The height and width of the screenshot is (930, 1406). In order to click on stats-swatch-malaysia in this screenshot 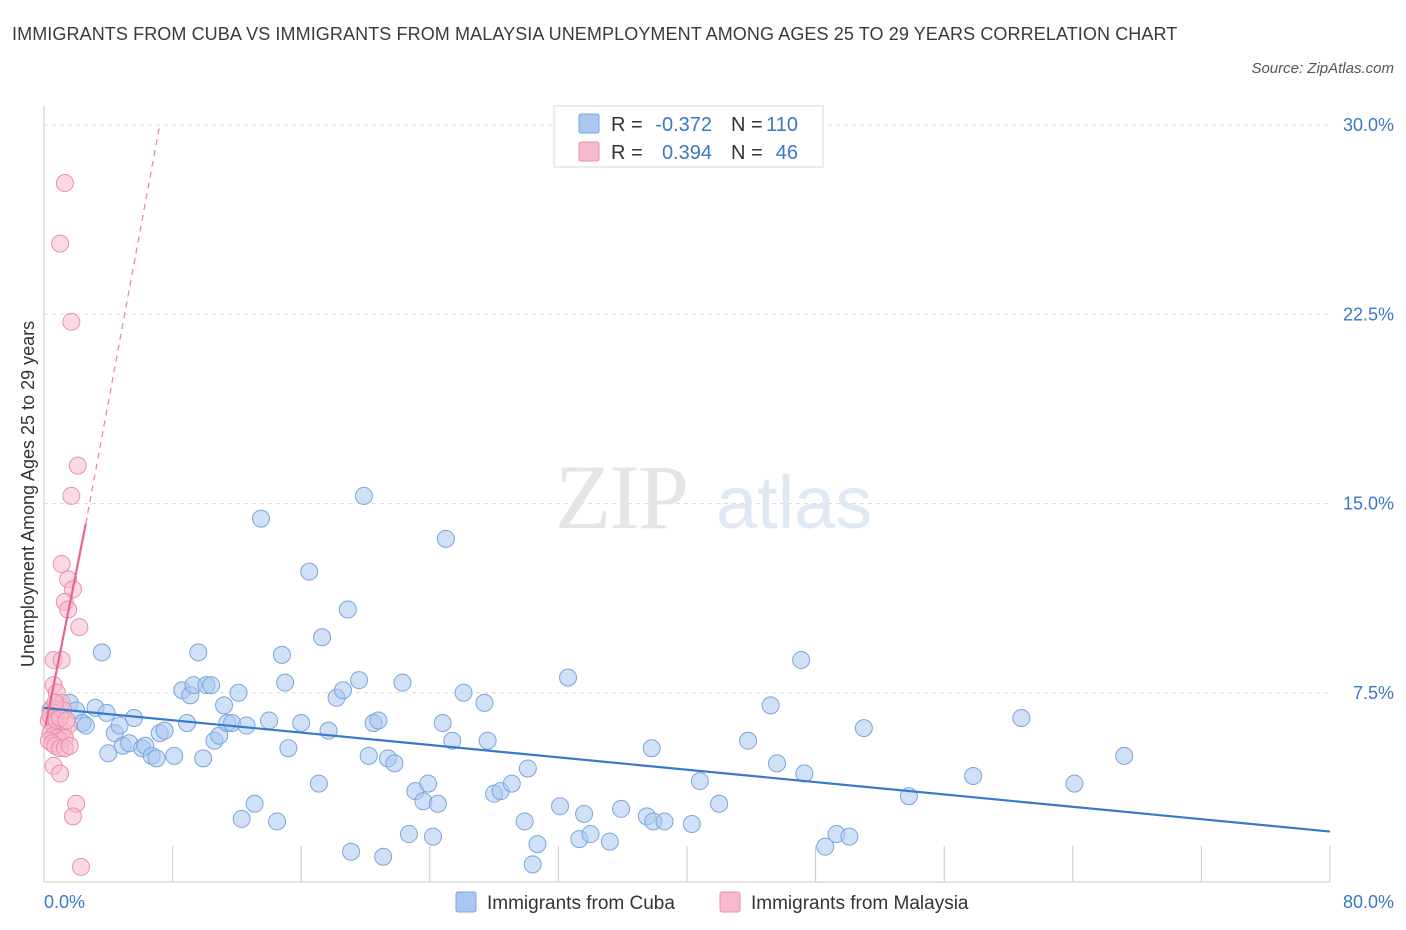, I will do `click(589, 151)`.